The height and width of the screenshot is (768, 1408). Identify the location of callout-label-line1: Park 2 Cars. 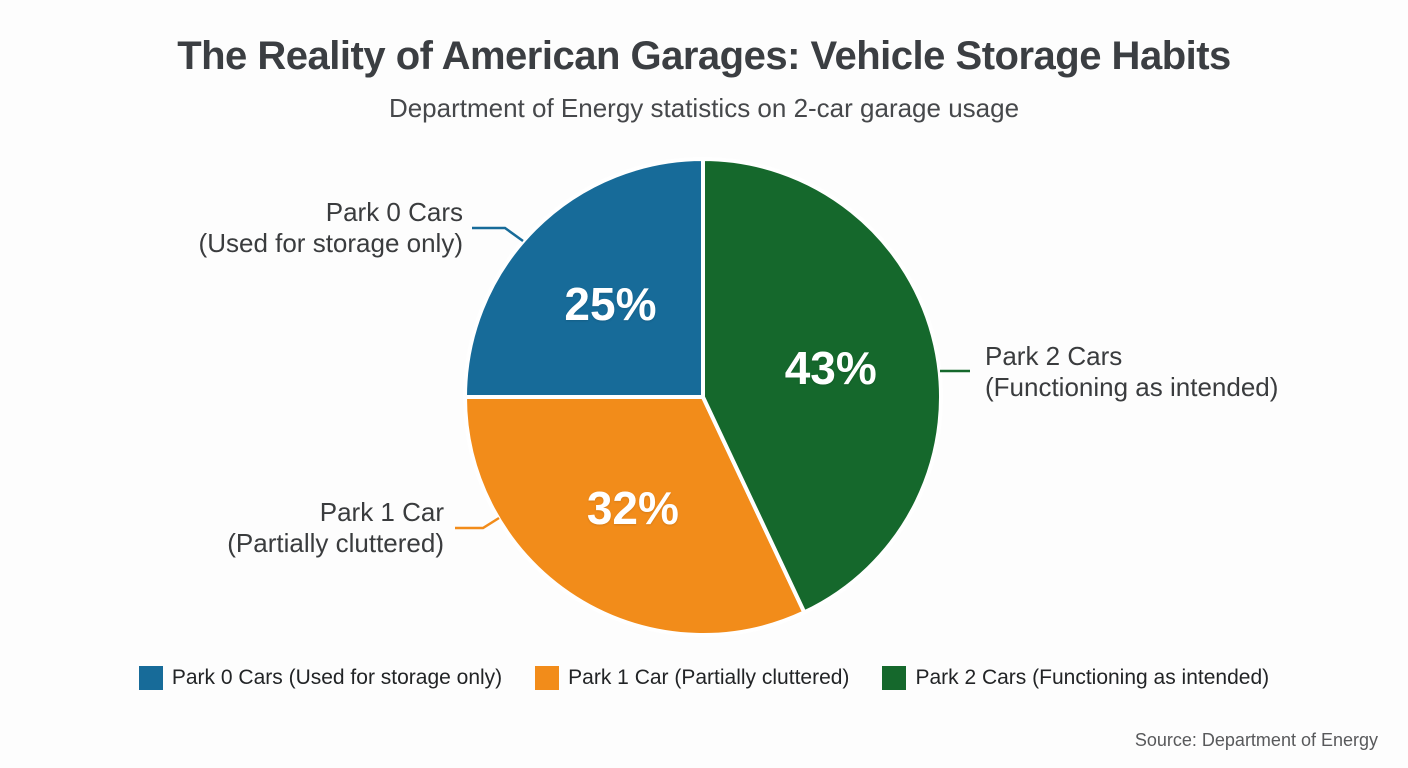
(1054, 356).